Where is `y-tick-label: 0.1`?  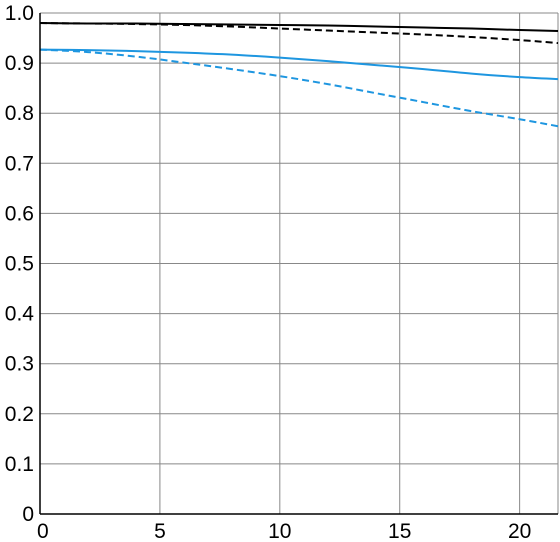
y-tick-label: 0.1 is located at coordinates (19, 464).